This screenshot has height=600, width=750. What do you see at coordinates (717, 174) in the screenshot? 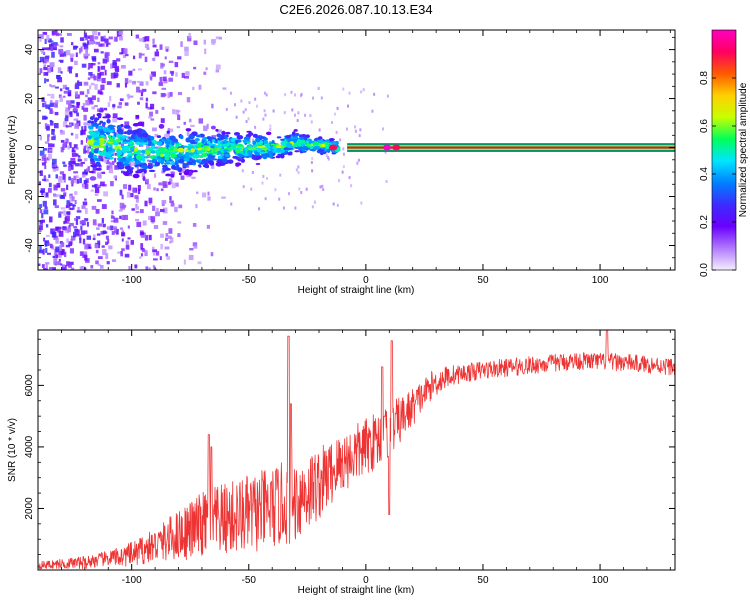
I see `colorbar-ticks: 0.0 0.2 0.4 0.6 0.8` at bounding box center [717, 174].